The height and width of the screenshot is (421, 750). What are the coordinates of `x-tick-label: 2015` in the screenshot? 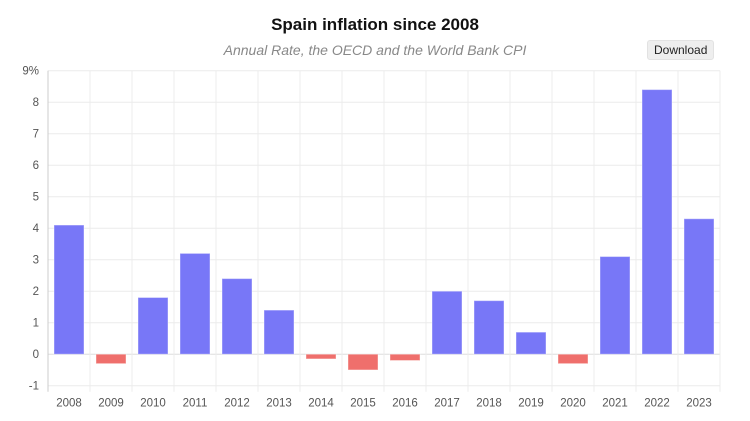 It's located at (363, 404).